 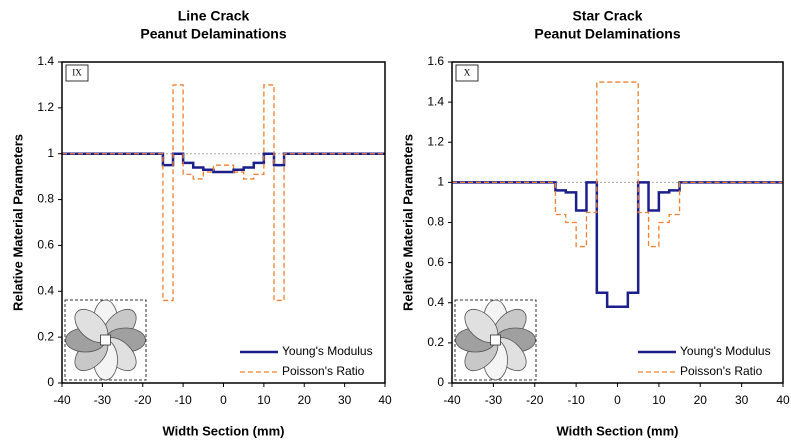 I want to click on chart-title: Line Crack, so click(x=214, y=16).